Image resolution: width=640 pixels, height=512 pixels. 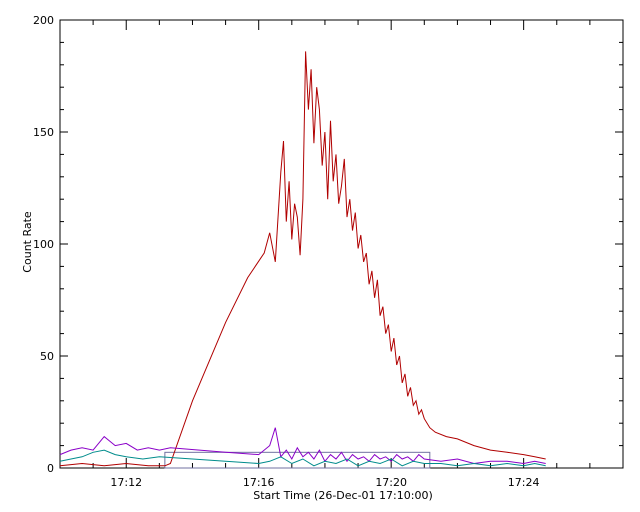 I want to click on y-tick-label: 200, so click(x=43, y=20).